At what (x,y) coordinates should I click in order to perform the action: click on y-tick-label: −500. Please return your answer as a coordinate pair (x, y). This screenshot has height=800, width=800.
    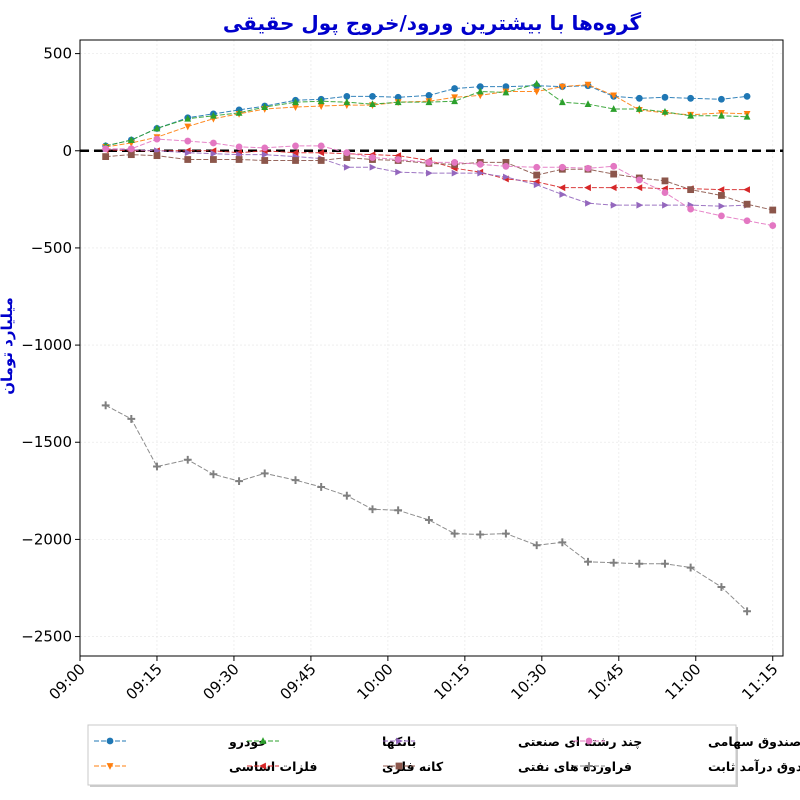
    Looking at the image, I should click on (51, 248).